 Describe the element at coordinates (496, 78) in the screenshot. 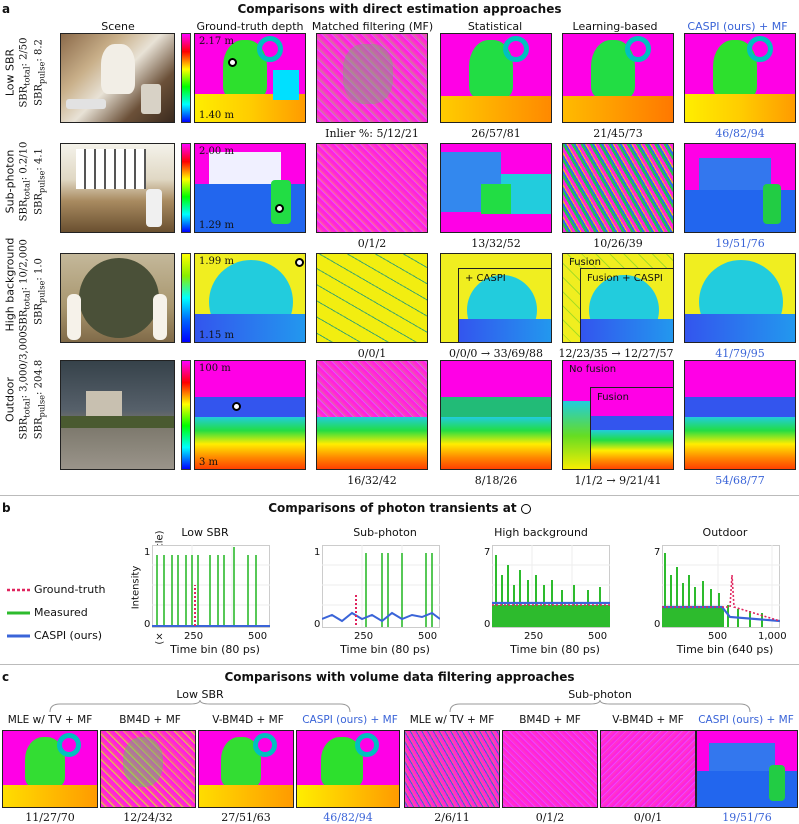

I see `row1-statistical` at that location.